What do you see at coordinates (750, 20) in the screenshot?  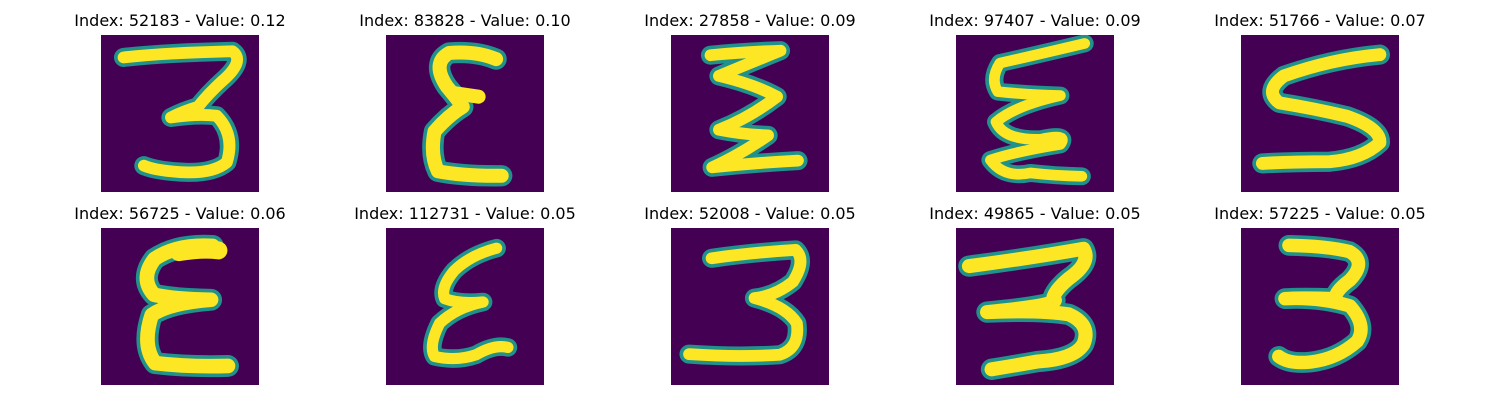 I see `panel-title: Index: 27858 - Value: 0.09` at bounding box center [750, 20].